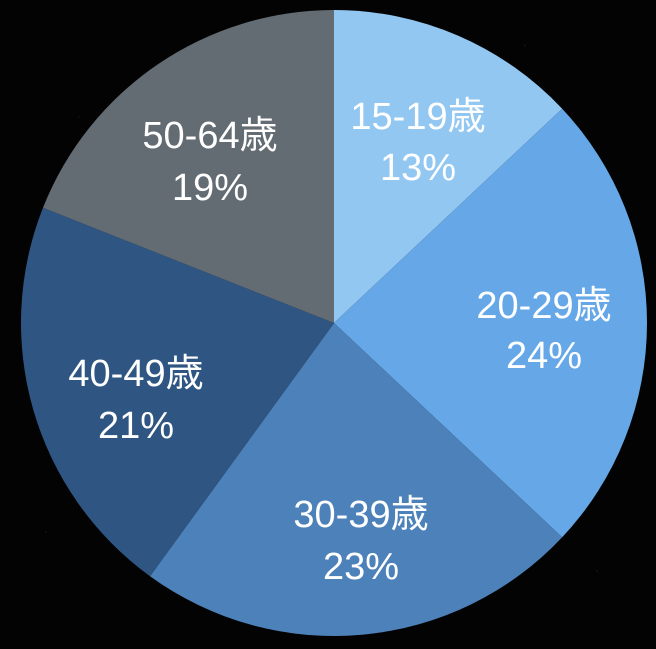 The image size is (656, 649). What do you see at coordinates (544, 356) in the screenshot?
I see `slice-value-20-29: 24%` at bounding box center [544, 356].